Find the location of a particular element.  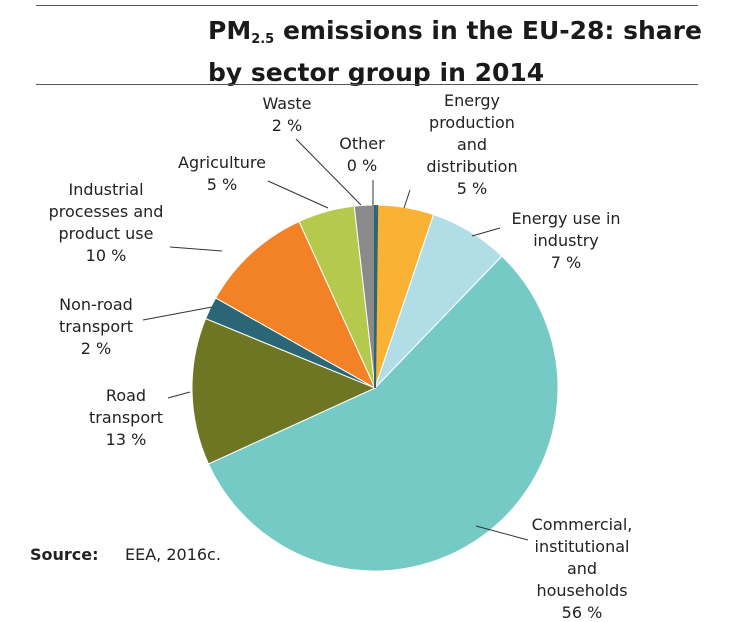

slice-label-energy-production-and-distribution: Energy production and distribution 5 % is located at coordinates (471, 144).